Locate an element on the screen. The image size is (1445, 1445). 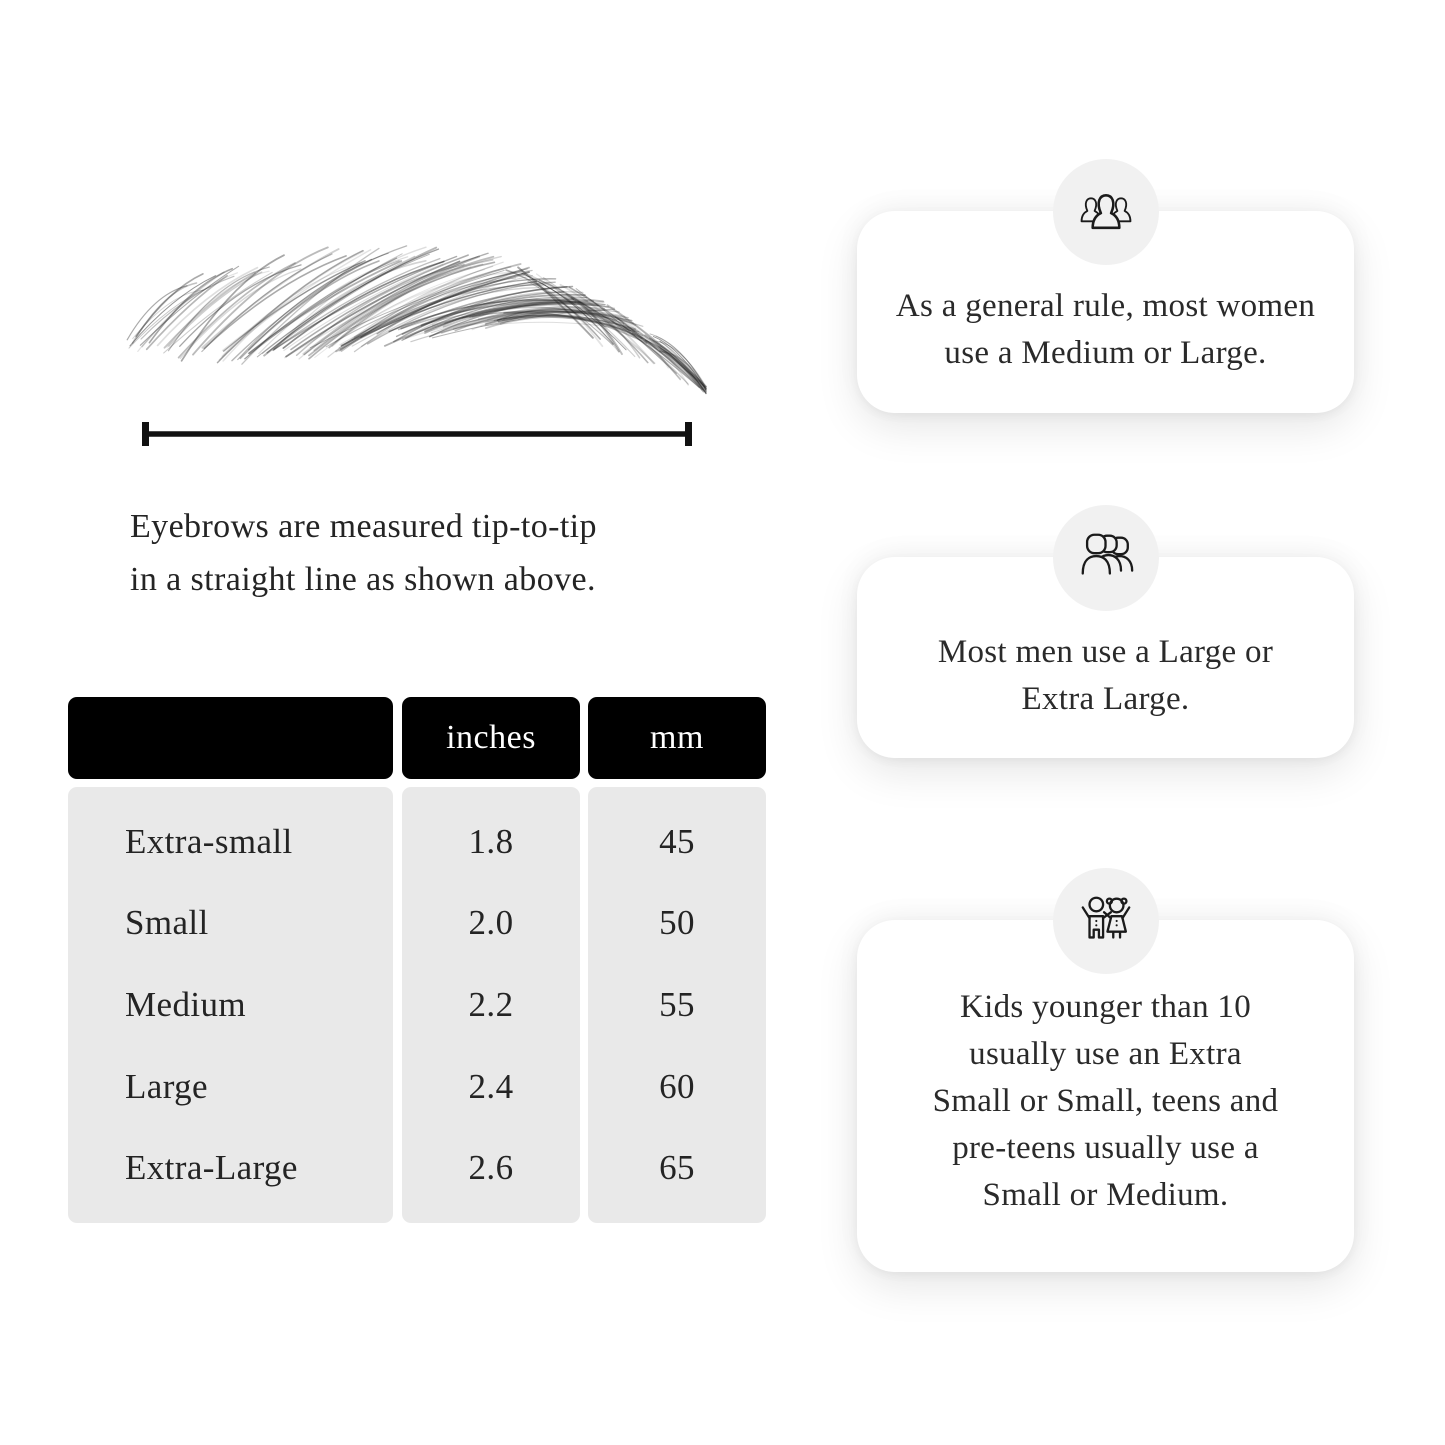
eyebrow-illustration is located at coordinates (416, 320).